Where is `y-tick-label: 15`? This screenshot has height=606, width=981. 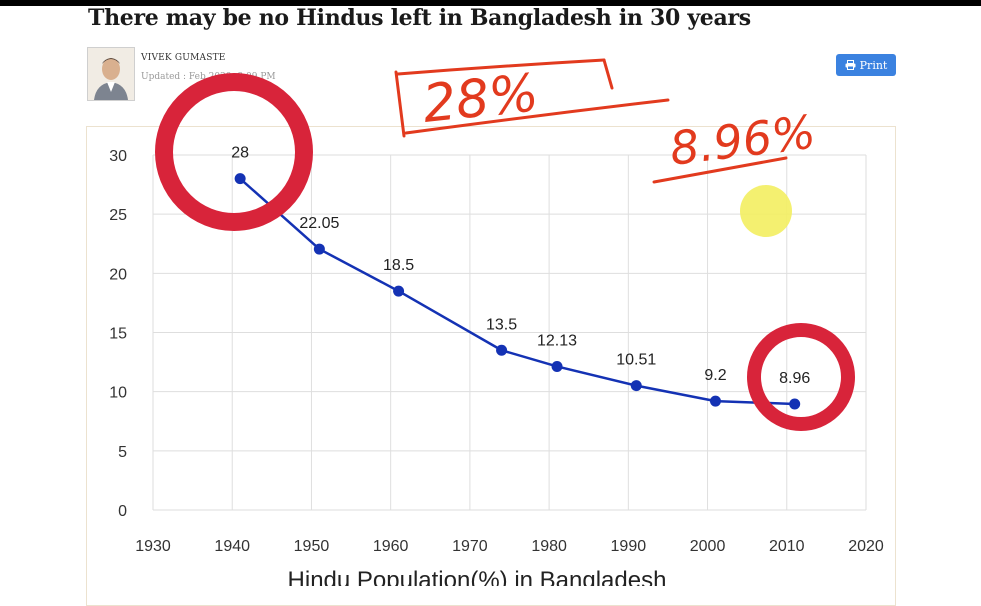 y-tick-label: 15 is located at coordinates (118, 334).